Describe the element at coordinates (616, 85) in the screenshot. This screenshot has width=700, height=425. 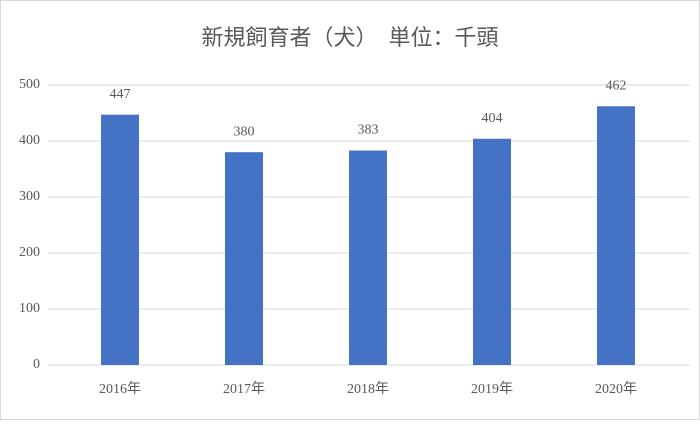
I see `data-label: 462` at that location.